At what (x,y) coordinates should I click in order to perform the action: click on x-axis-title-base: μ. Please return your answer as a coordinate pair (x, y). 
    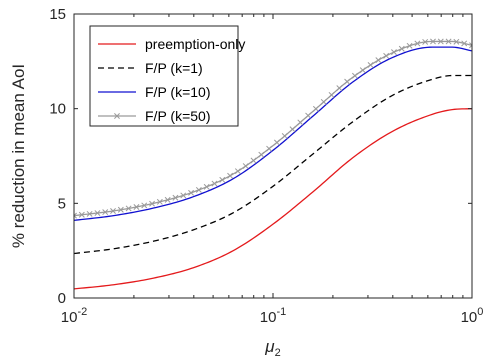
    Looking at the image, I should click on (269, 346).